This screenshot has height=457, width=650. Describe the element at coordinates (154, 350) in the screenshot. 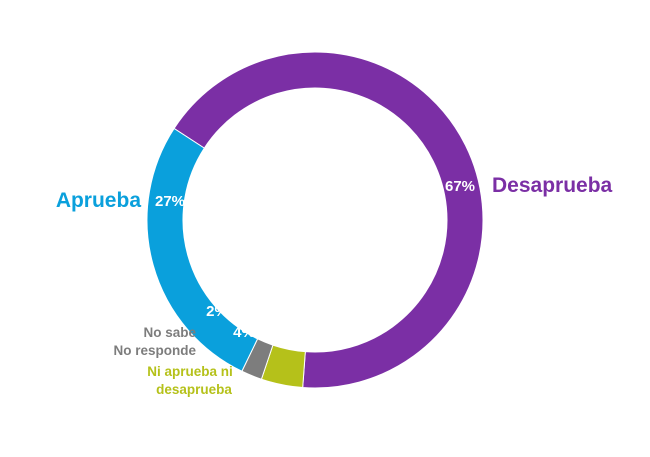

I see `category-label-no-sabe-line2: No responde` at that location.